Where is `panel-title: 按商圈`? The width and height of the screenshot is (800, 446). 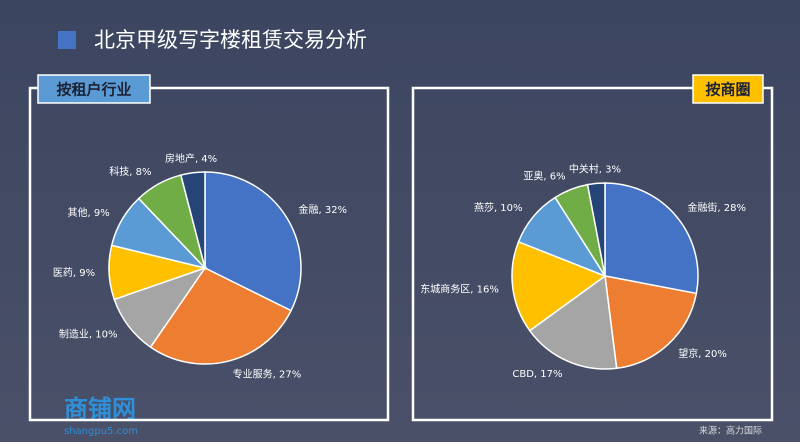 panel-title: 按商圈 is located at coordinates (727, 90).